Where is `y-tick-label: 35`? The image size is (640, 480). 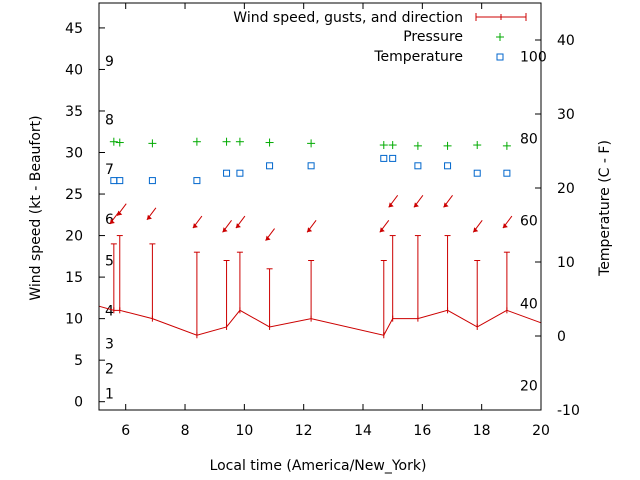 y-tick-label: 35 is located at coordinates (74, 112).